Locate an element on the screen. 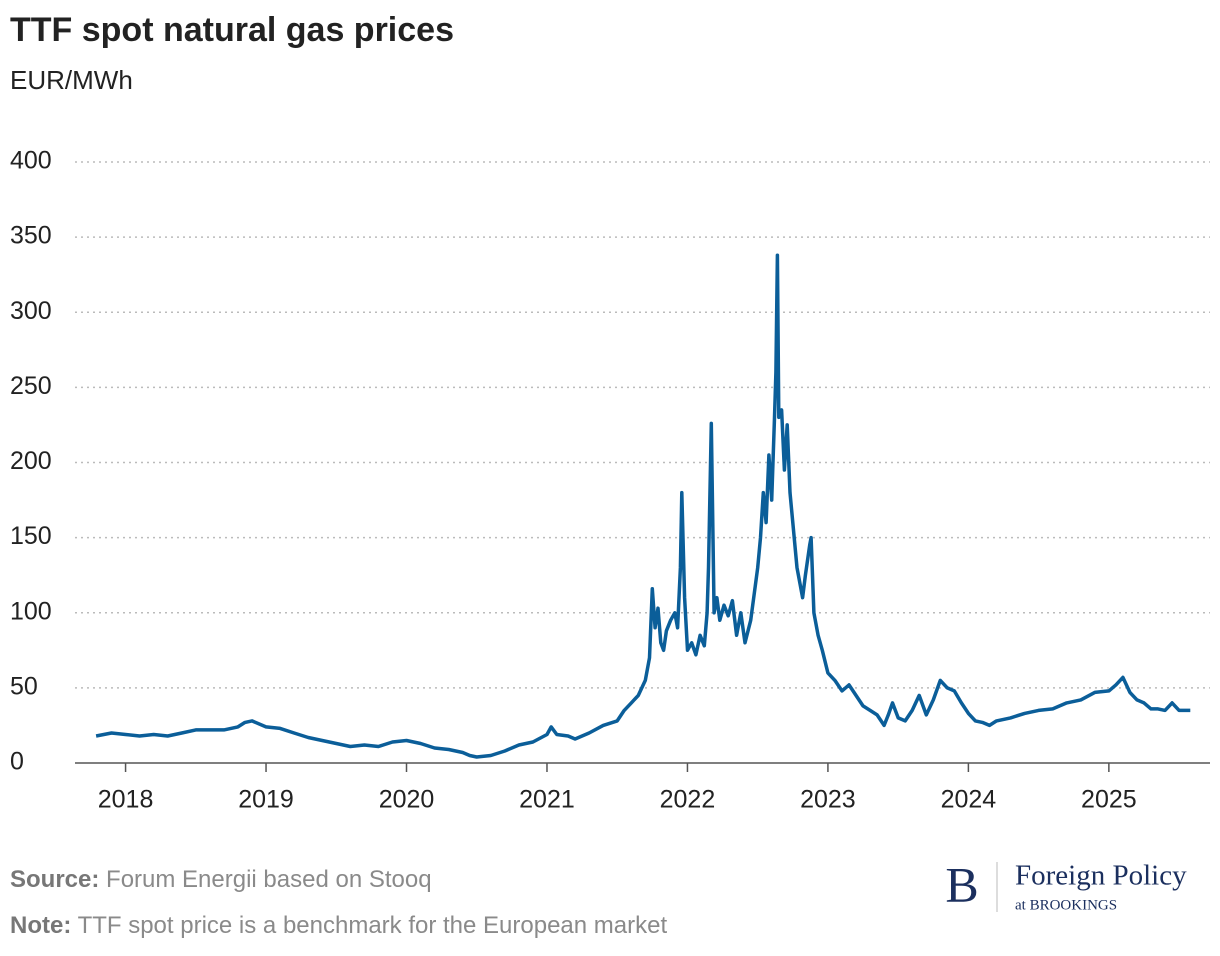  logo-letter: B is located at coordinates (961, 884).